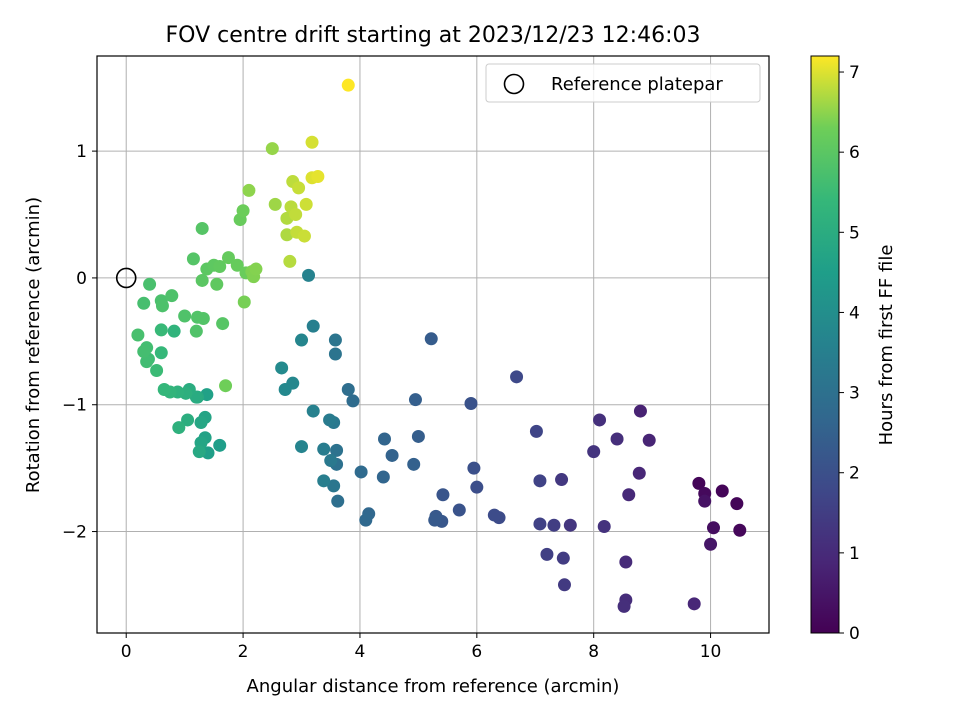 This screenshot has width=960, height=724. What do you see at coordinates (637, 84) in the screenshot?
I see `legend-label: Reference platepar` at bounding box center [637, 84].